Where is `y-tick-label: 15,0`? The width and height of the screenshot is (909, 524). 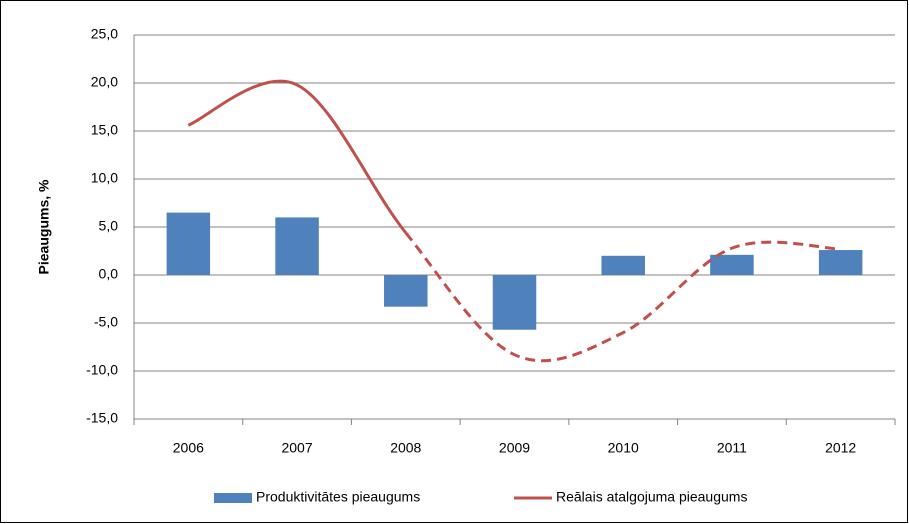
y-tick-label: 15,0 is located at coordinates (104, 130).